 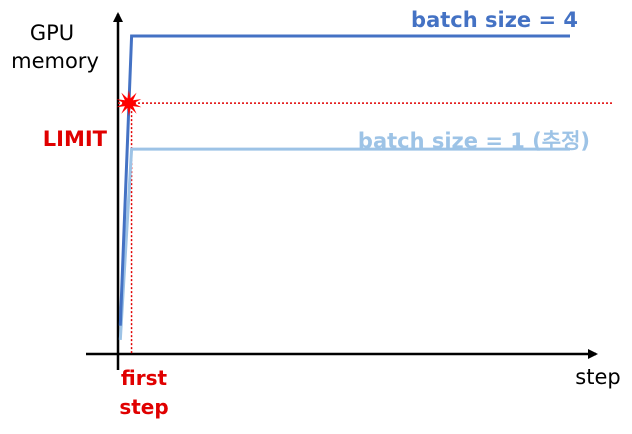 I want to click on series-label-batch-4: batch size = 4, so click(x=494, y=20).